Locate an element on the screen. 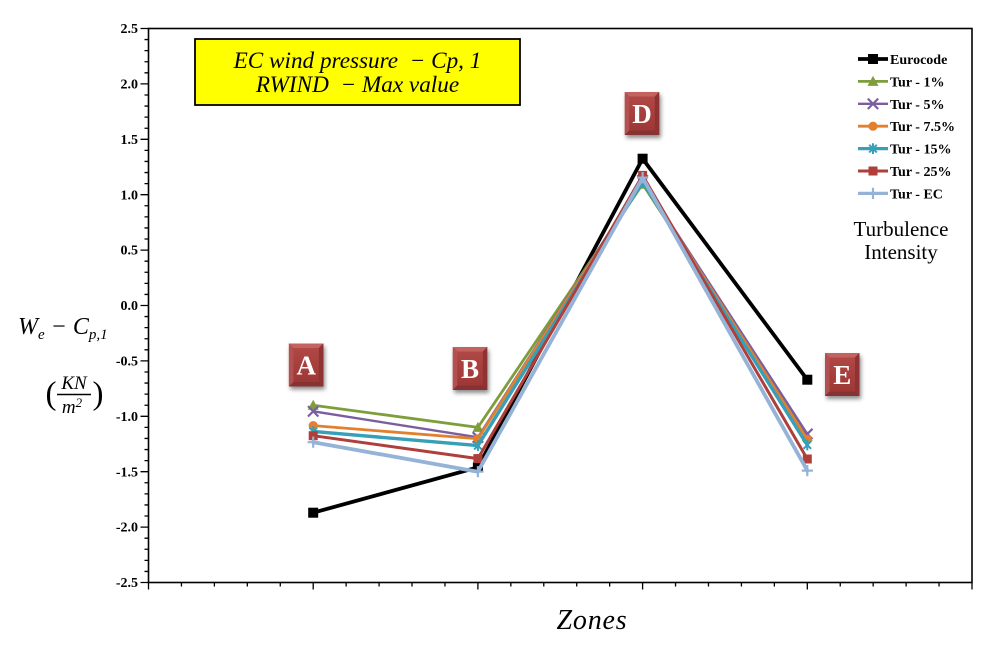 The width and height of the screenshot is (1000, 652). svg-text: Turbulence is located at coordinates (901, 229).